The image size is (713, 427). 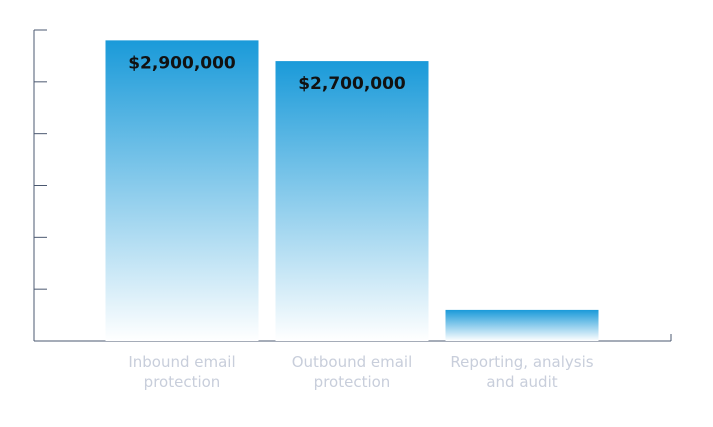 What do you see at coordinates (352, 84) in the screenshot?
I see `data-label-1: $2,700,000` at bounding box center [352, 84].